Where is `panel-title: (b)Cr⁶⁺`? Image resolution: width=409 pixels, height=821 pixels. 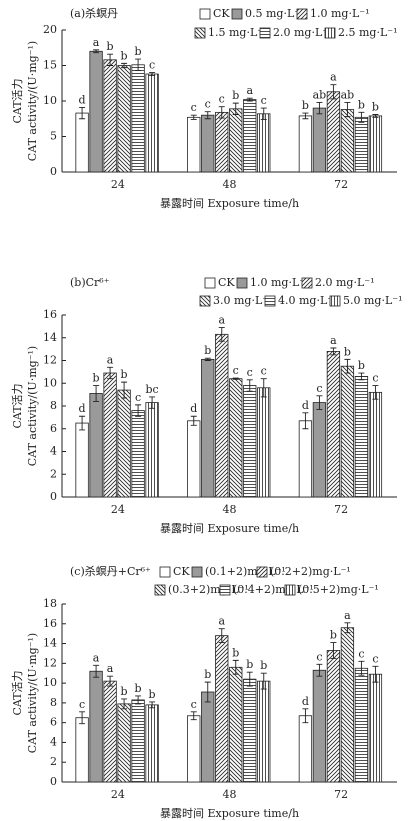 panel-title: (b)Cr⁶⁺ is located at coordinates (90, 282).